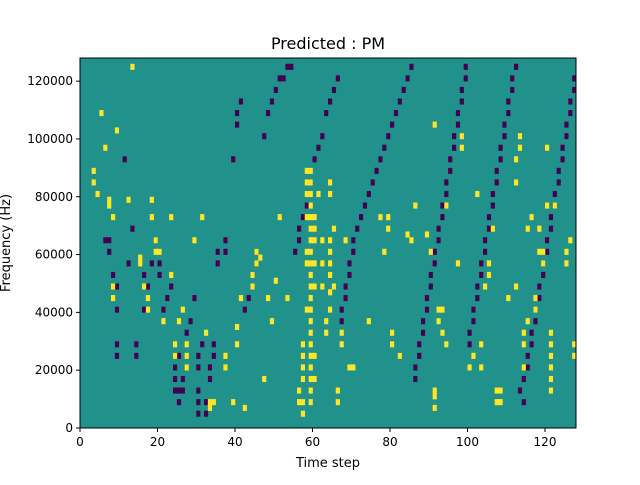 This screenshot has width=640, height=485. I want to click on y-tick-label: 80000, so click(54, 197).